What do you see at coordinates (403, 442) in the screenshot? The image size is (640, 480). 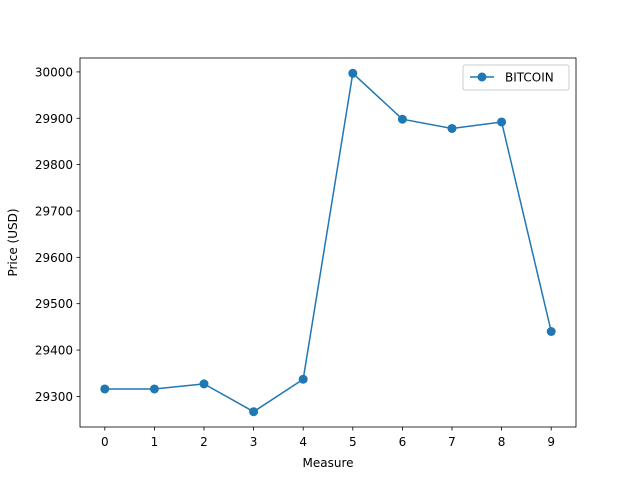 I see `x-tick-label: 6` at bounding box center [403, 442].